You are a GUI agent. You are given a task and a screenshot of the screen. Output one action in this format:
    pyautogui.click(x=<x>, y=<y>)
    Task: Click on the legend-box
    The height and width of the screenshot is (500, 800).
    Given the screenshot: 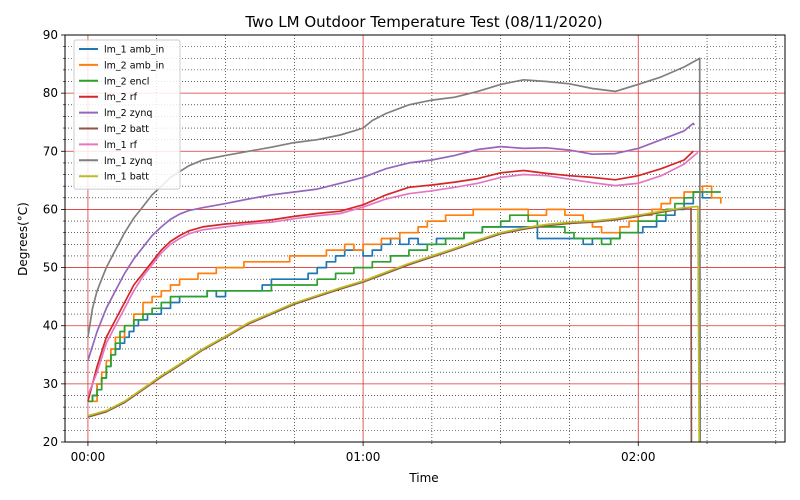 What is the action you would take?
    pyautogui.click(x=127, y=114)
    